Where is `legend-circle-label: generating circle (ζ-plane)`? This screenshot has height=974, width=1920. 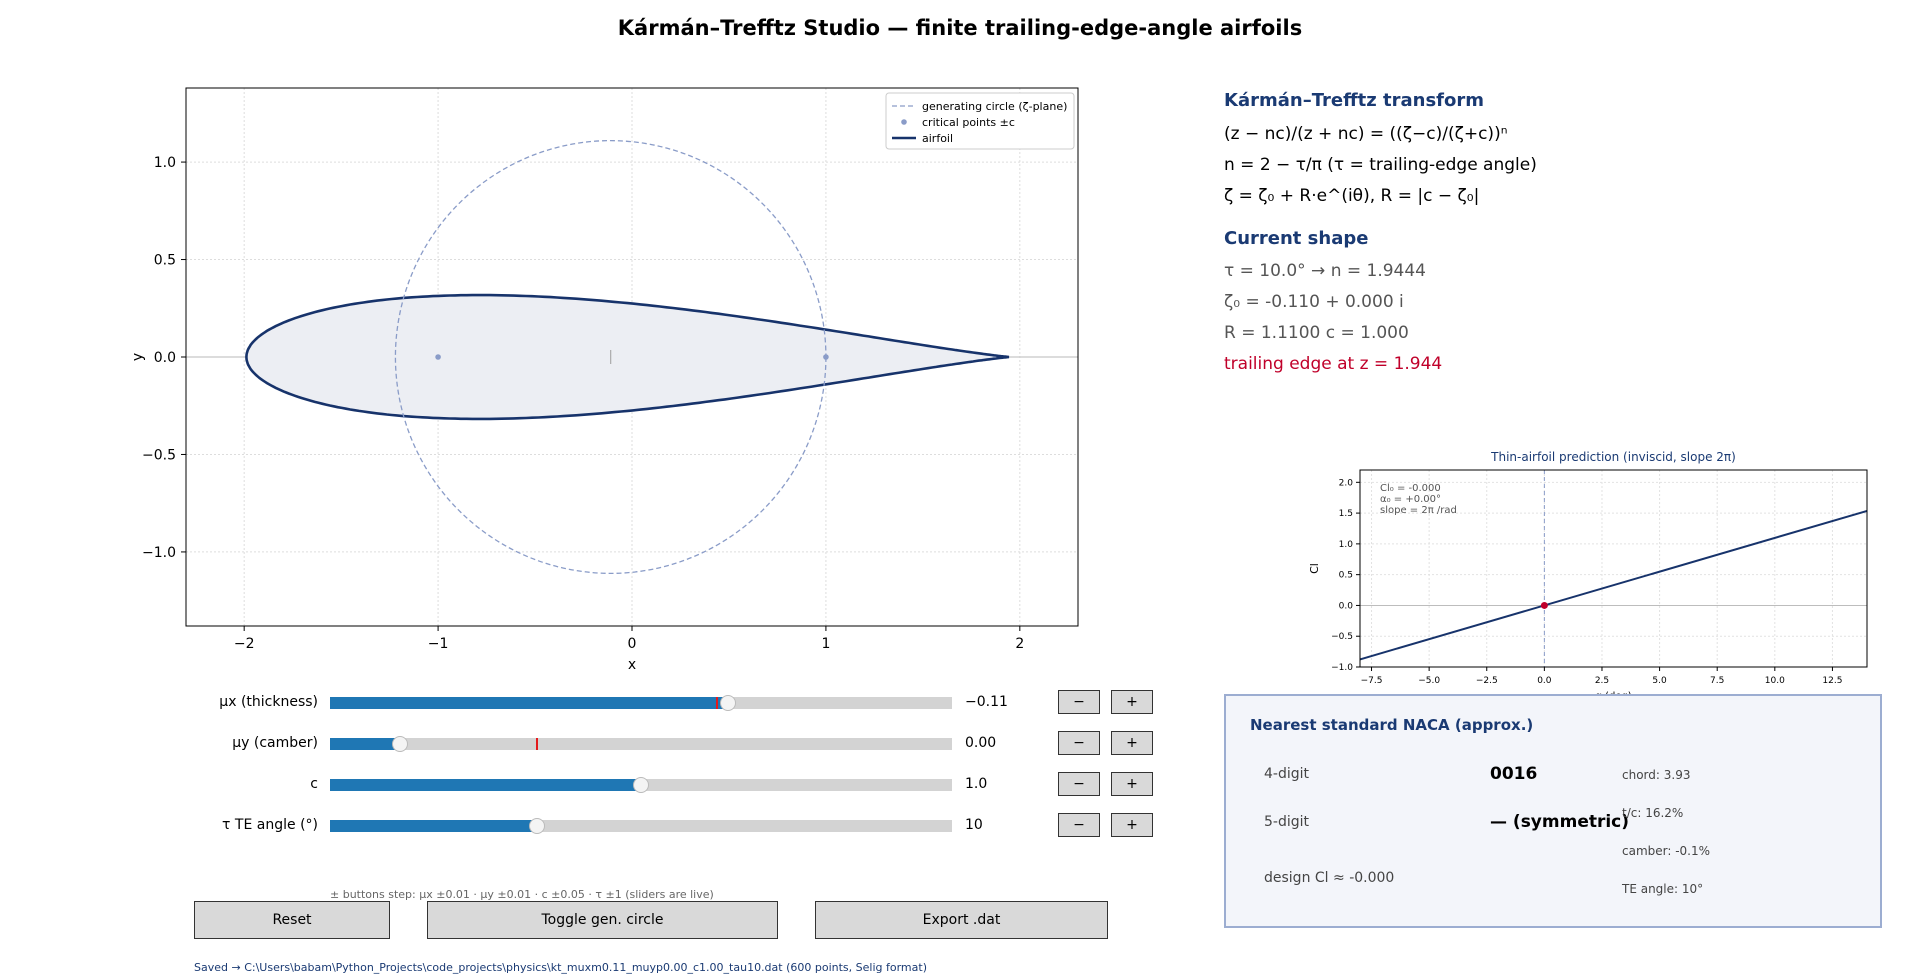 legend-circle-label: generating circle (ζ-plane) is located at coordinates (994, 106).